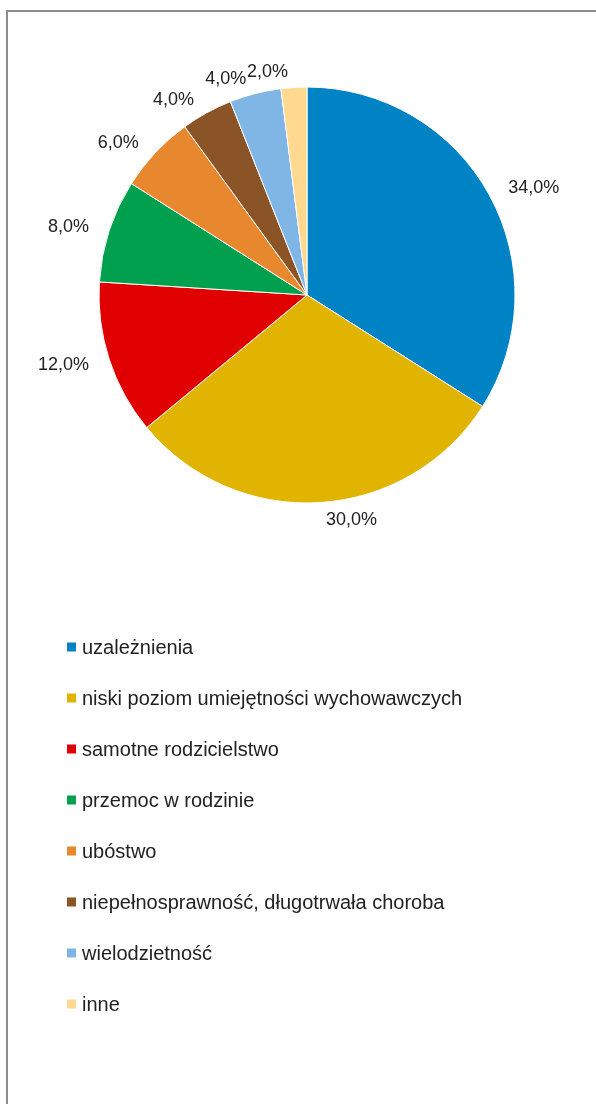 The width and height of the screenshot is (596, 1104). Describe the element at coordinates (147, 953) in the screenshot. I see `legend-label: wielodzietność` at that location.